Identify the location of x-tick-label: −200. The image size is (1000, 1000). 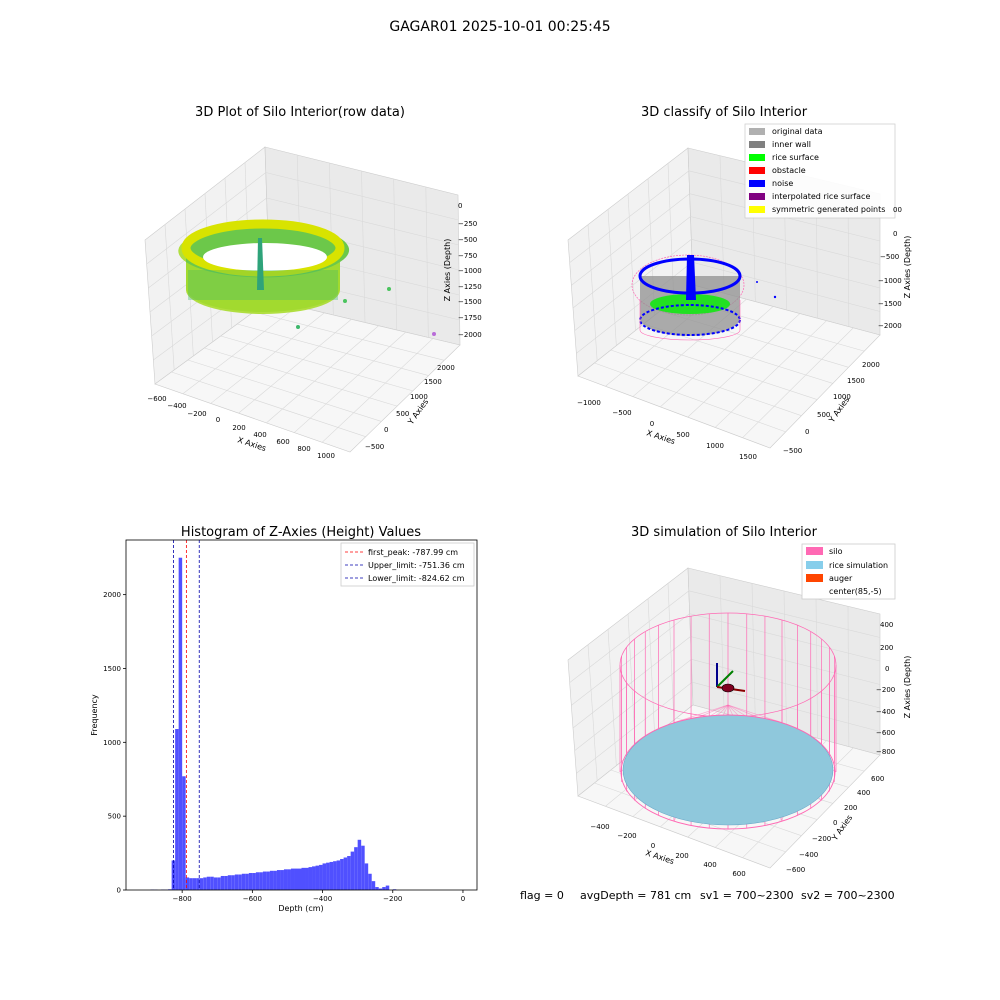
(196, 414).